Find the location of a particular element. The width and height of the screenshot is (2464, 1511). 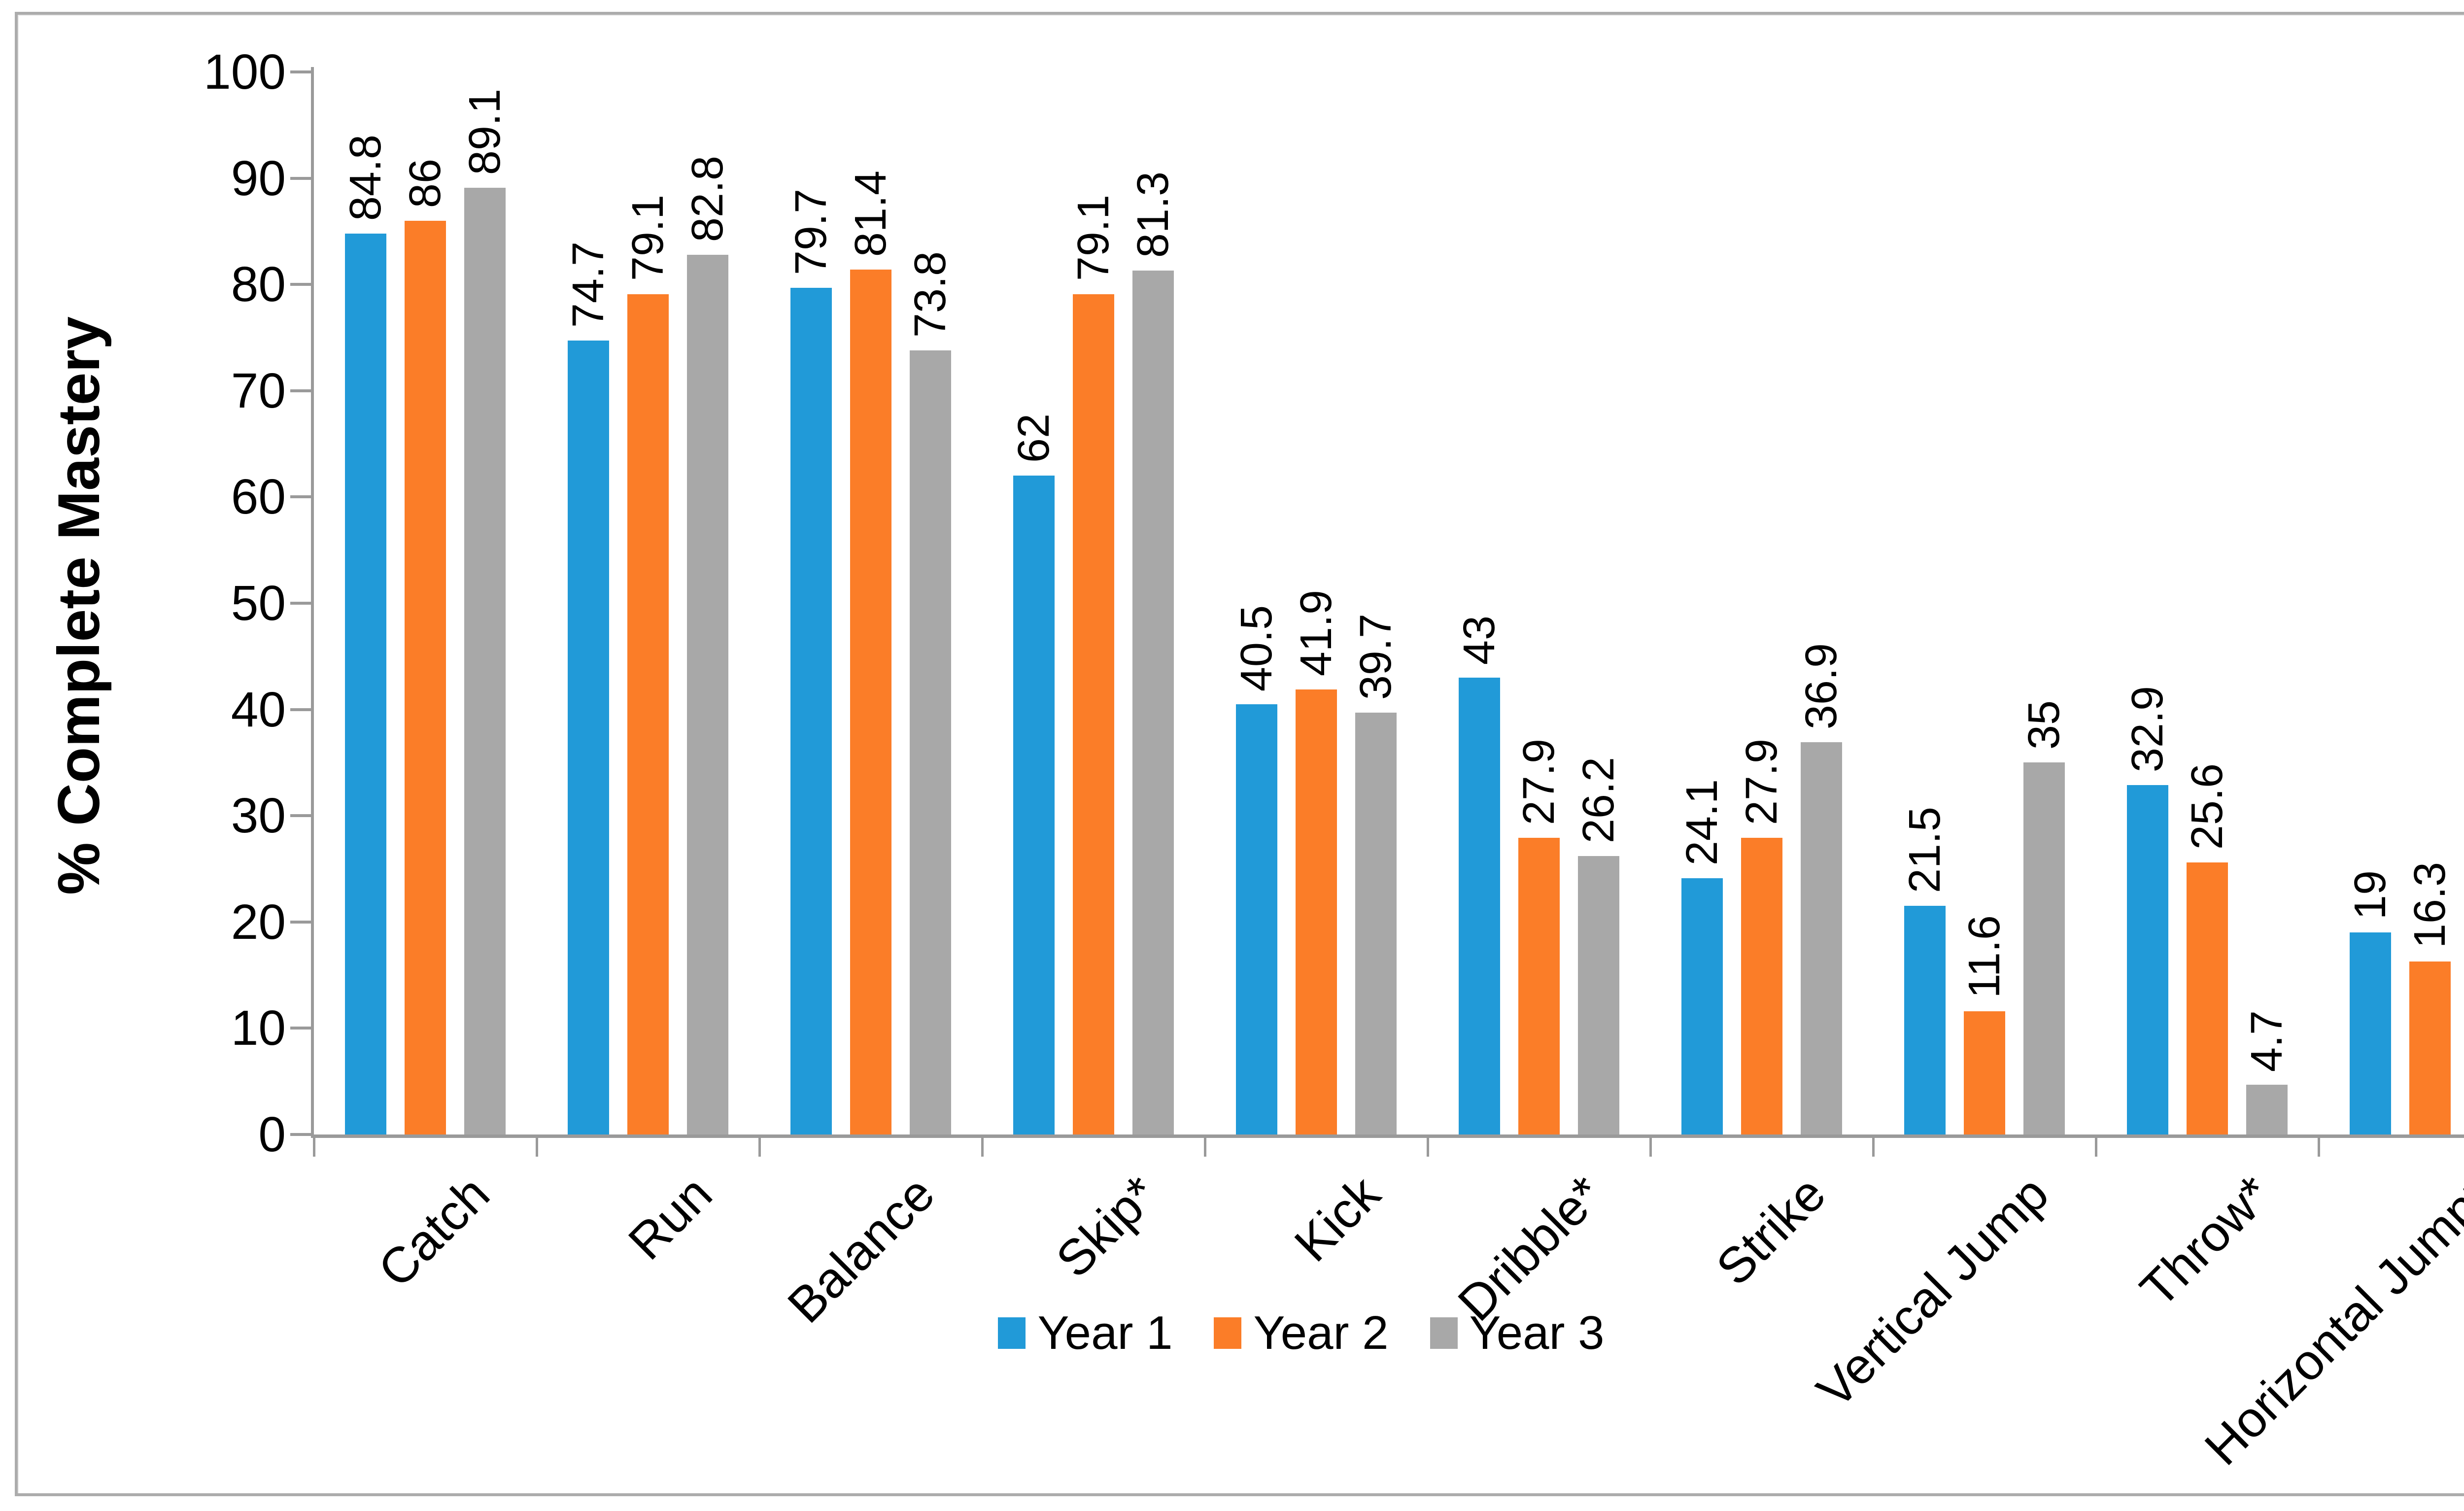

x-axis-line is located at coordinates (1387, 1136).